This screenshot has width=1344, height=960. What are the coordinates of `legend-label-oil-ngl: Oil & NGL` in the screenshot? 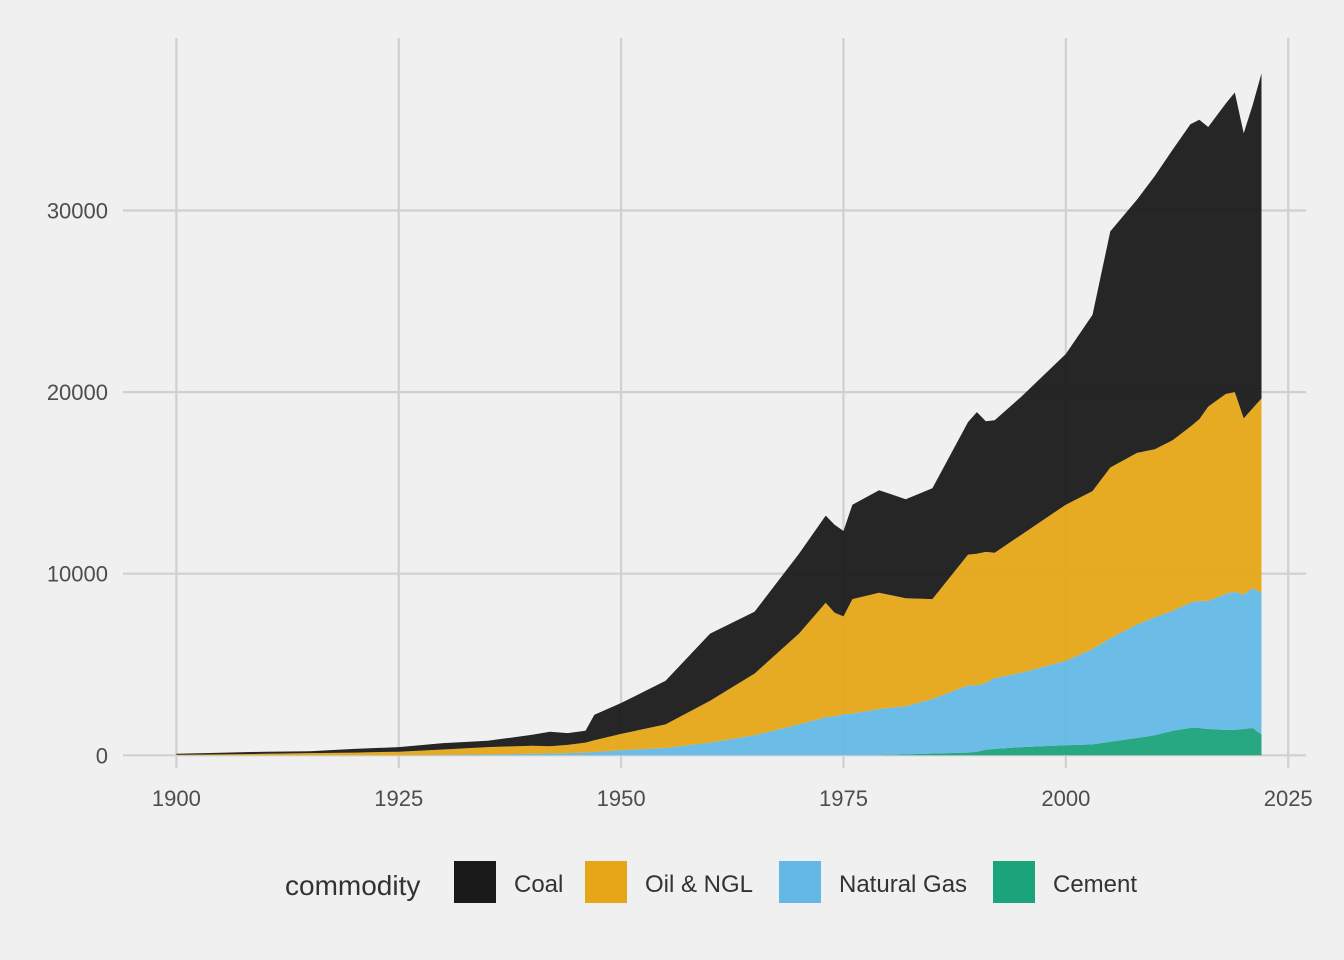 It's located at (699, 884).